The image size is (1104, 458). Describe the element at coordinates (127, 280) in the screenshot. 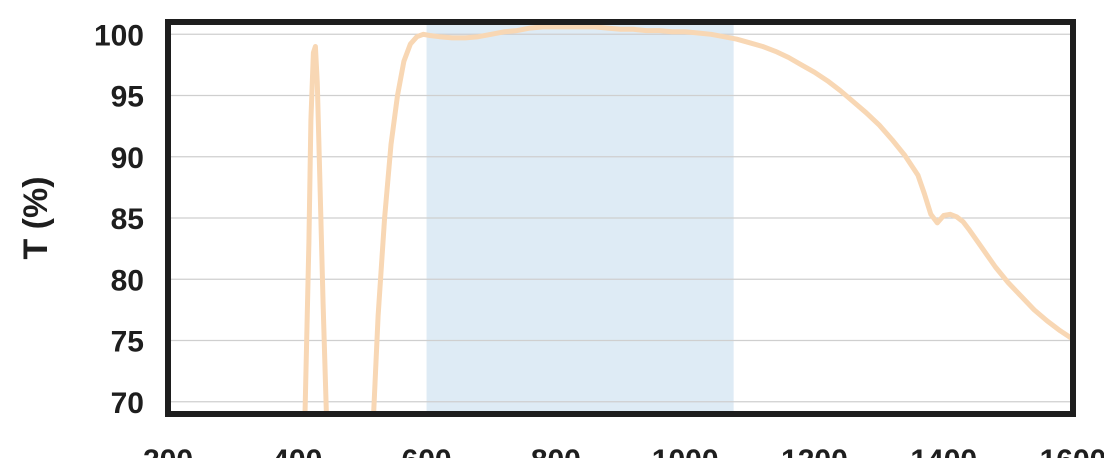

I see `y-tick-label: 80` at that location.